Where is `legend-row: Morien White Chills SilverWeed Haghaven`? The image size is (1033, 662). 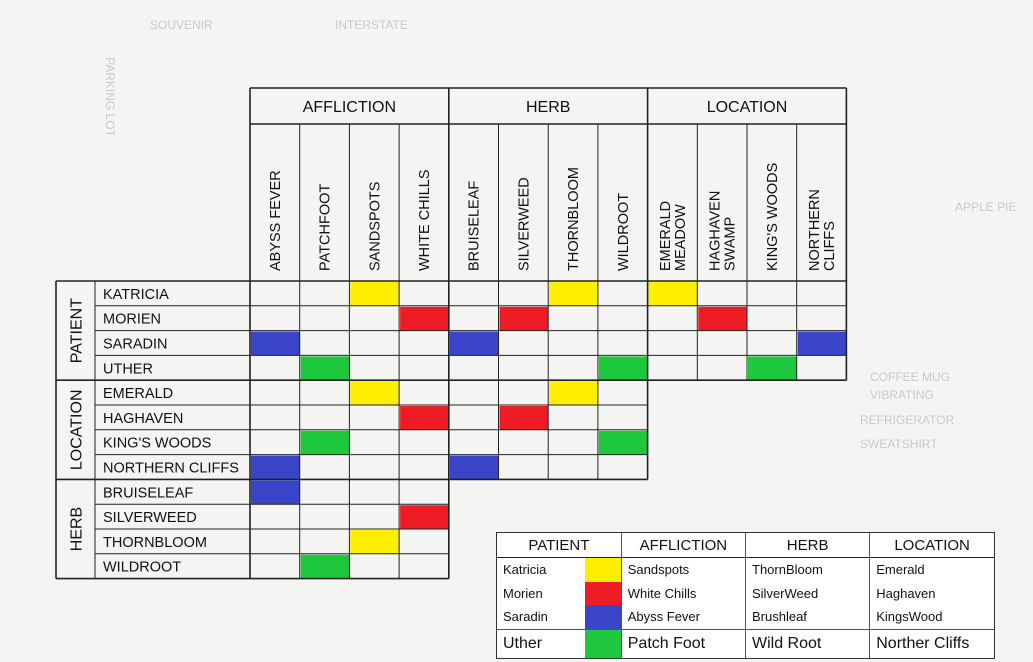 legend-row: Morien White Chills SilverWeed Haghaven is located at coordinates (745, 593).